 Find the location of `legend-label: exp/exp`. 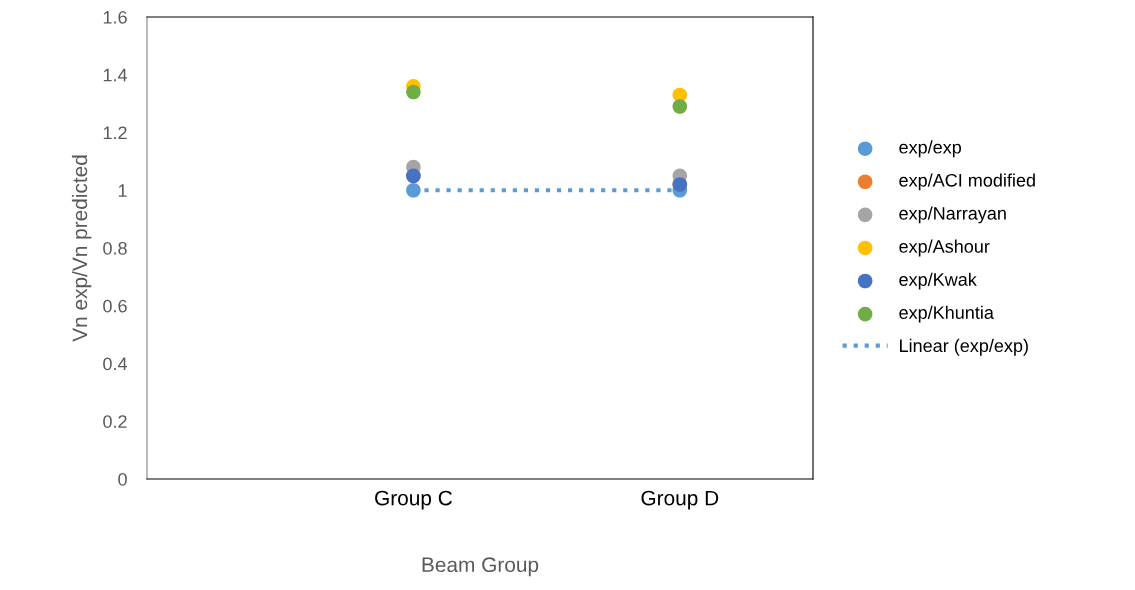

legend-label: exp/exp is located at coordinates (930, 149).